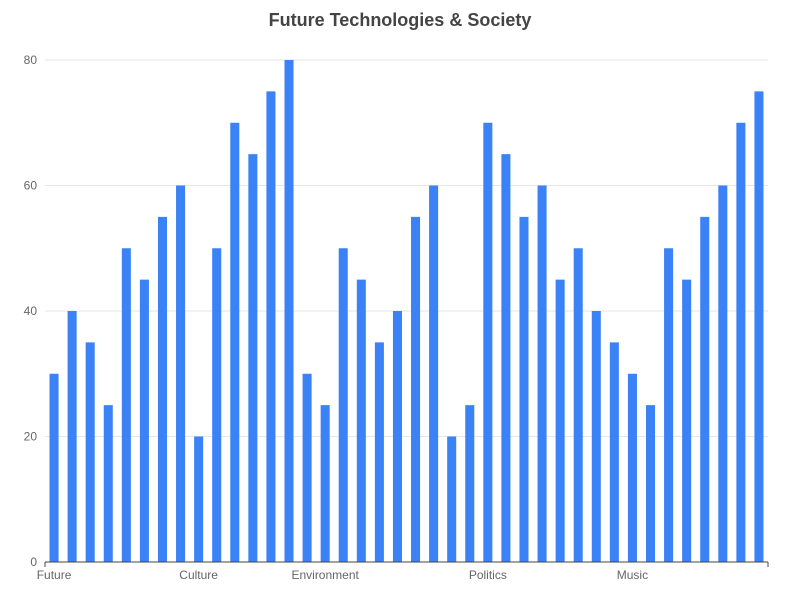 This screenshot has height=600, width=800. I want to click on y-tick-label: 0, so click(33, 562).